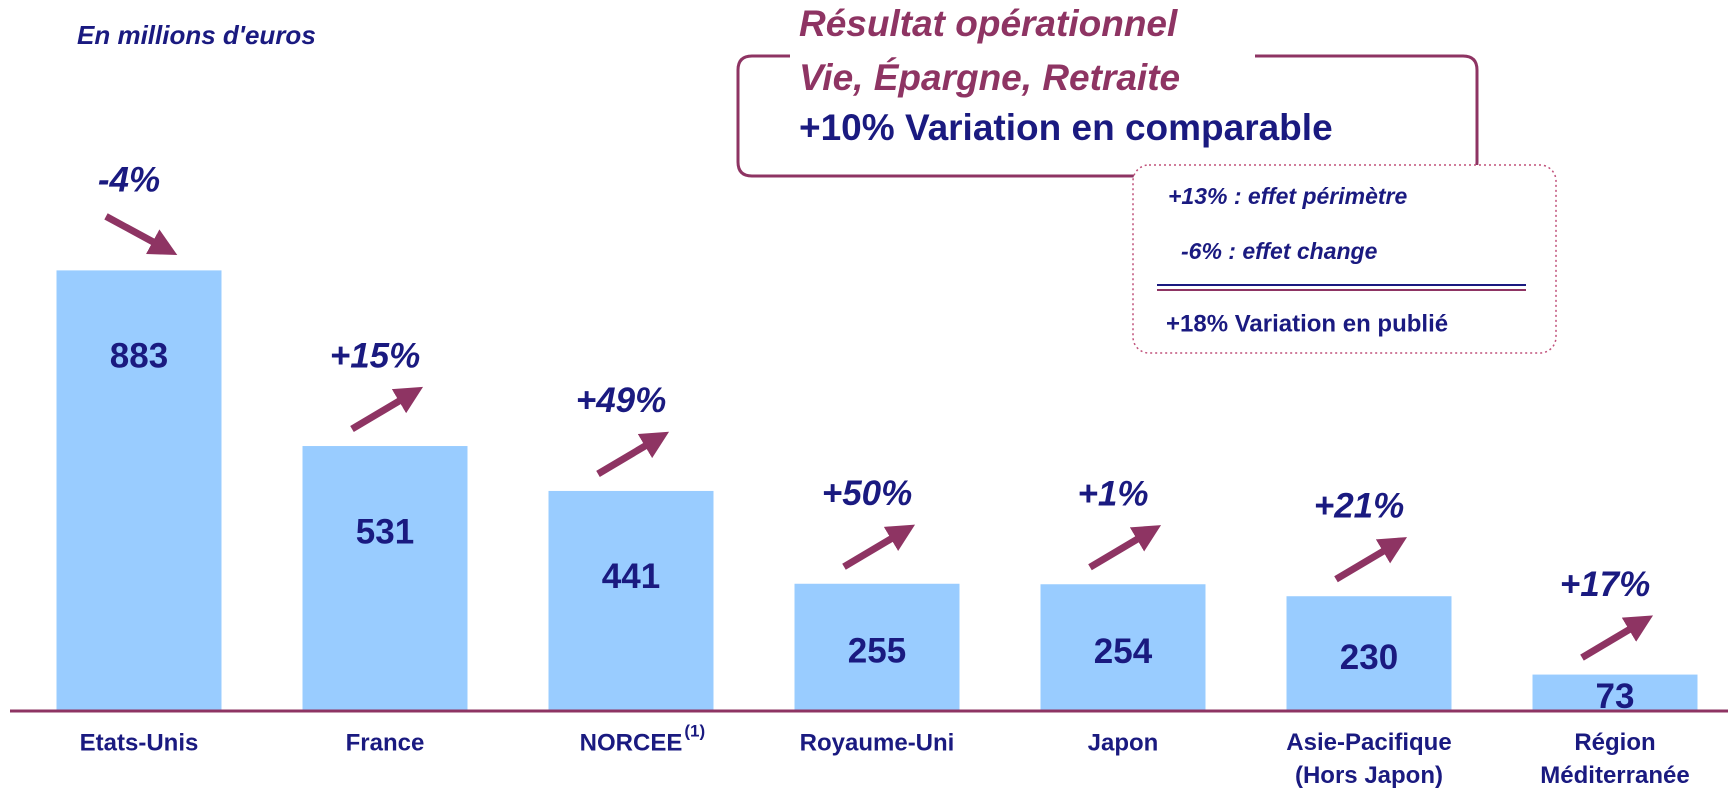 Image resolution: width=1728 pixels, height=792 pixels. What do you see at coordinates (1123, 651) in the screenshot?
I see `value-label: 254` at bounding box center [1123, 651].